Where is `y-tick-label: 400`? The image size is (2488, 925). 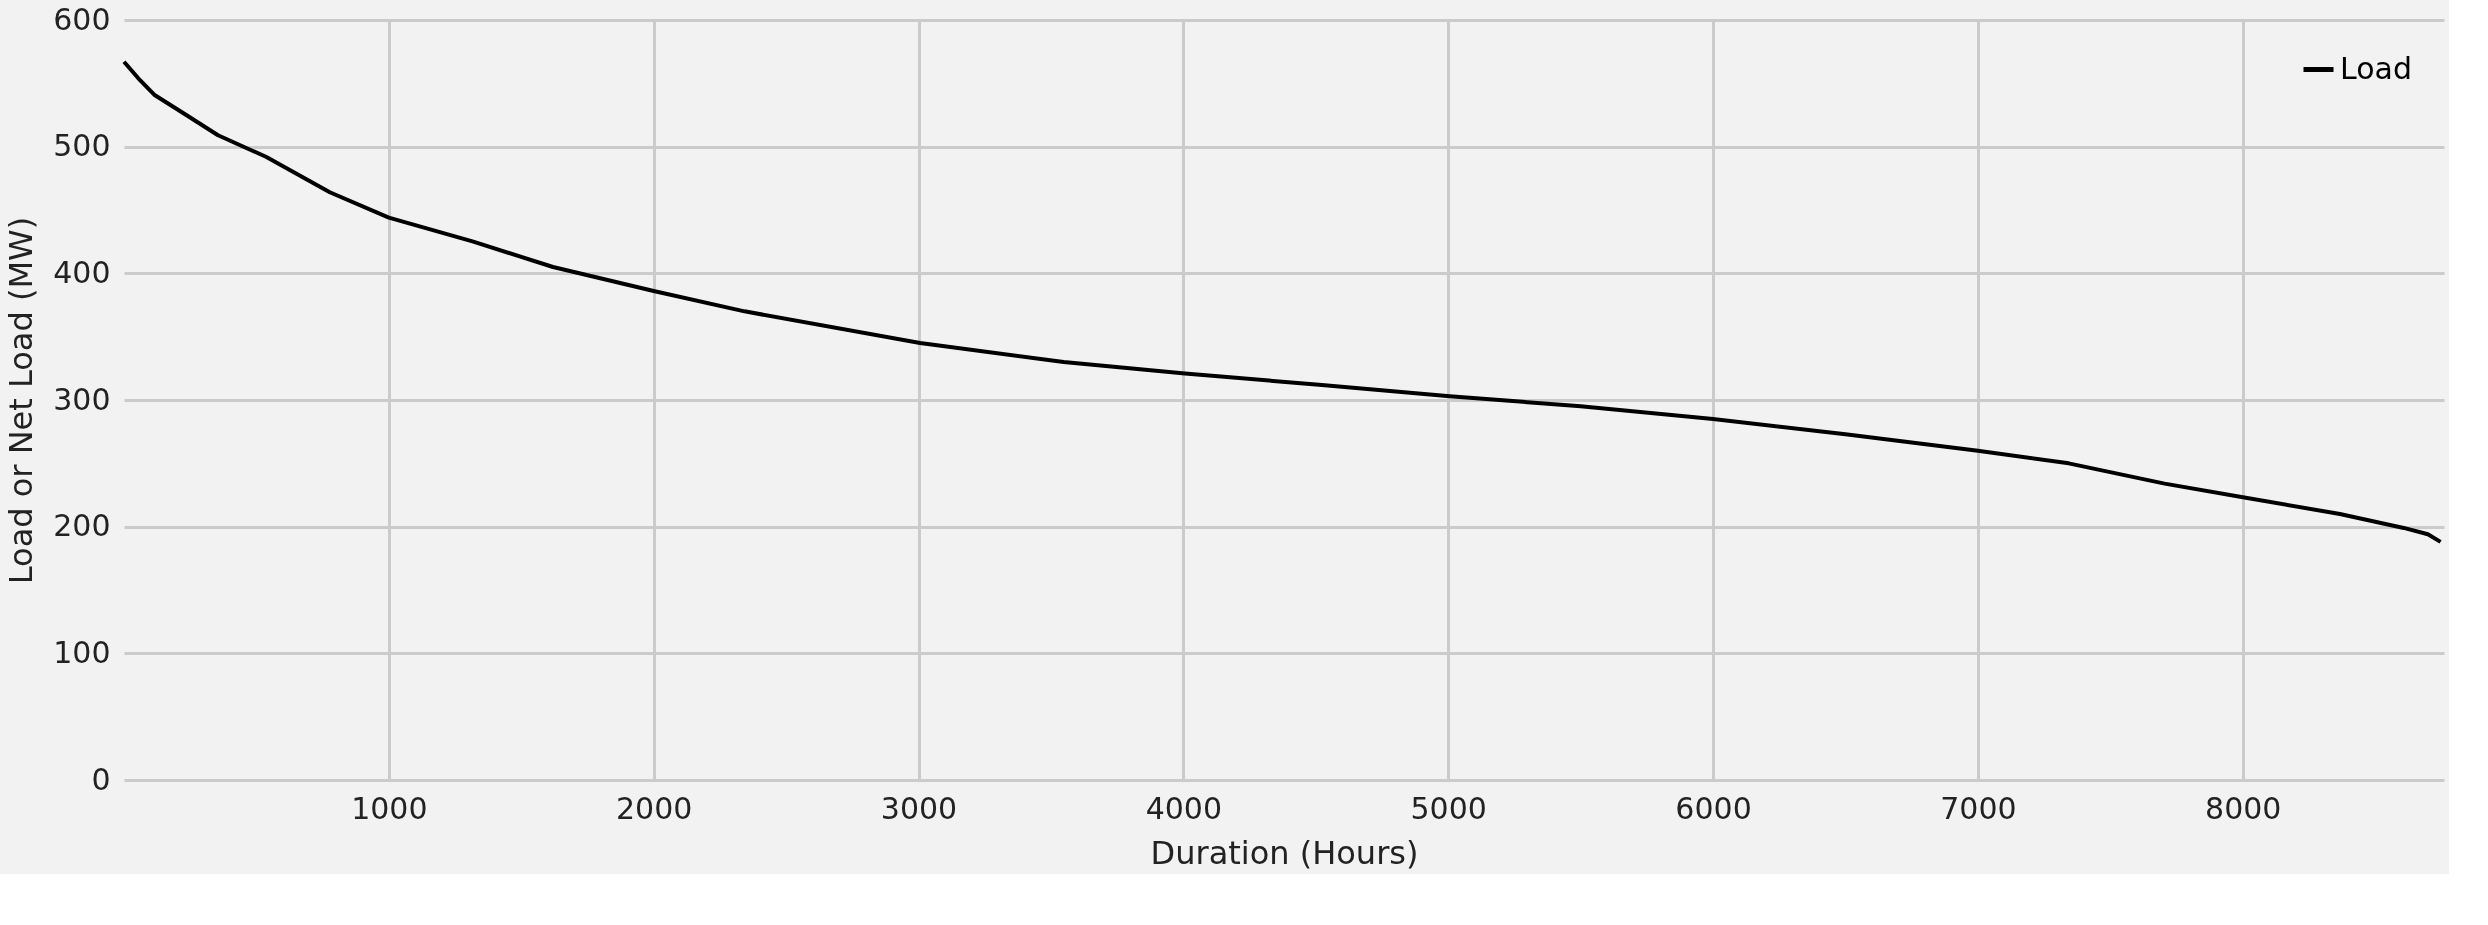 y-tick-label: 400 is located at coordinates (82, 272).